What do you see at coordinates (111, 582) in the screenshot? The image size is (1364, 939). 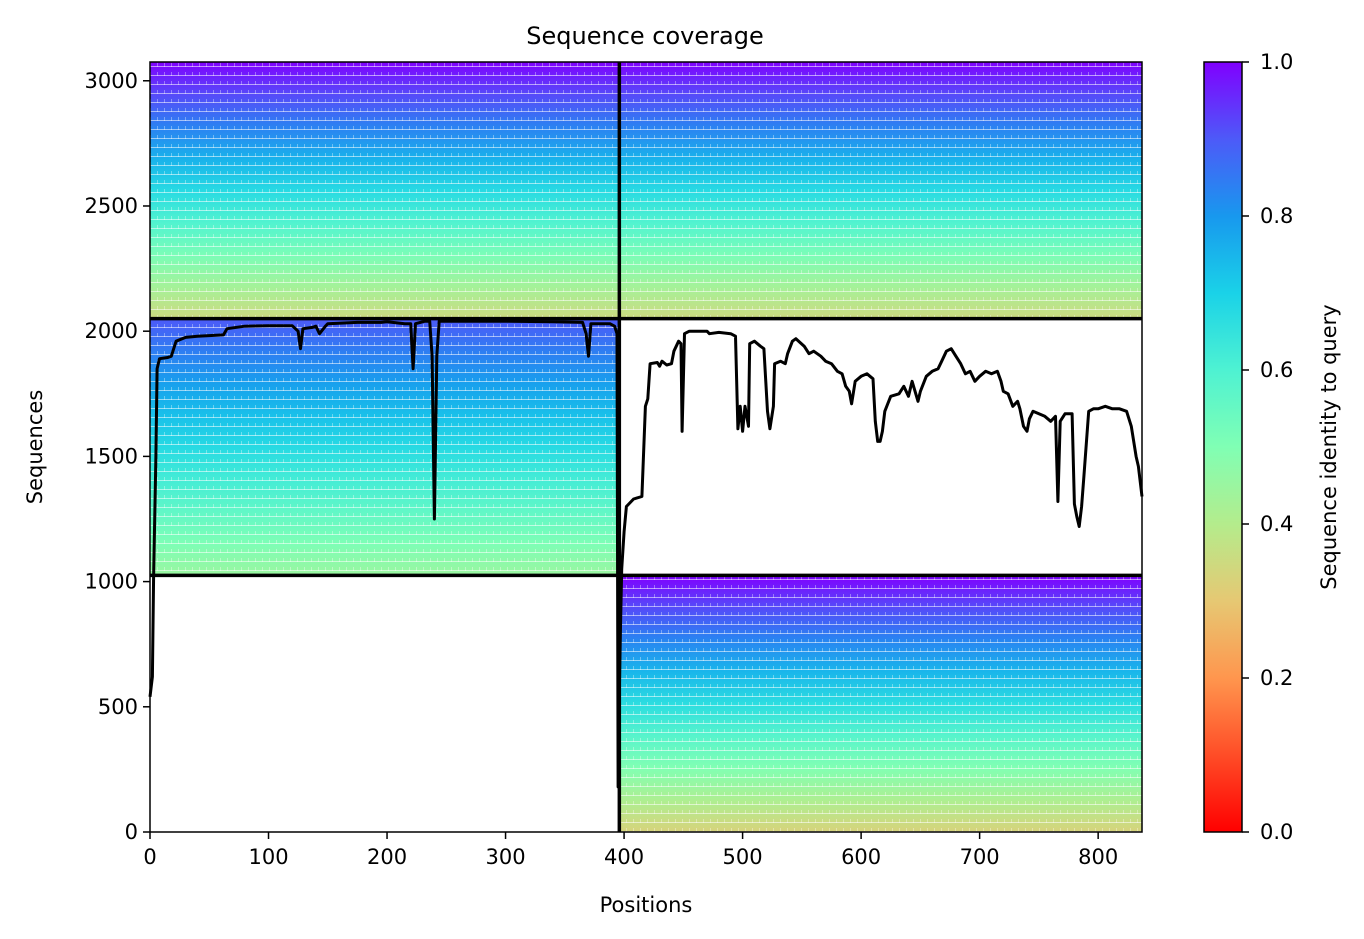 I see `y-tick-label: 1000` at bounding box center [111, 582].